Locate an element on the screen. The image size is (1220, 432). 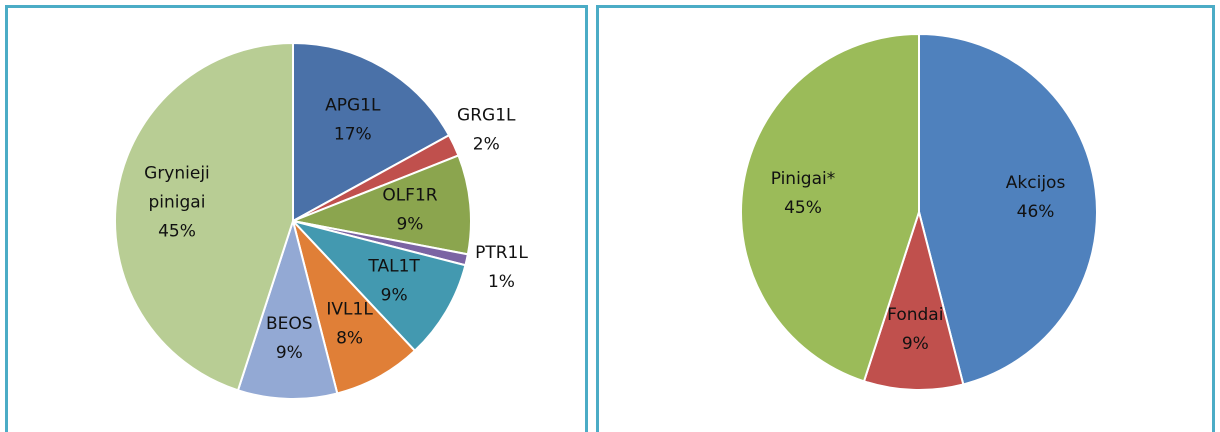
slice-label: Akcijos 46% is located at coordinates (1036, 197).